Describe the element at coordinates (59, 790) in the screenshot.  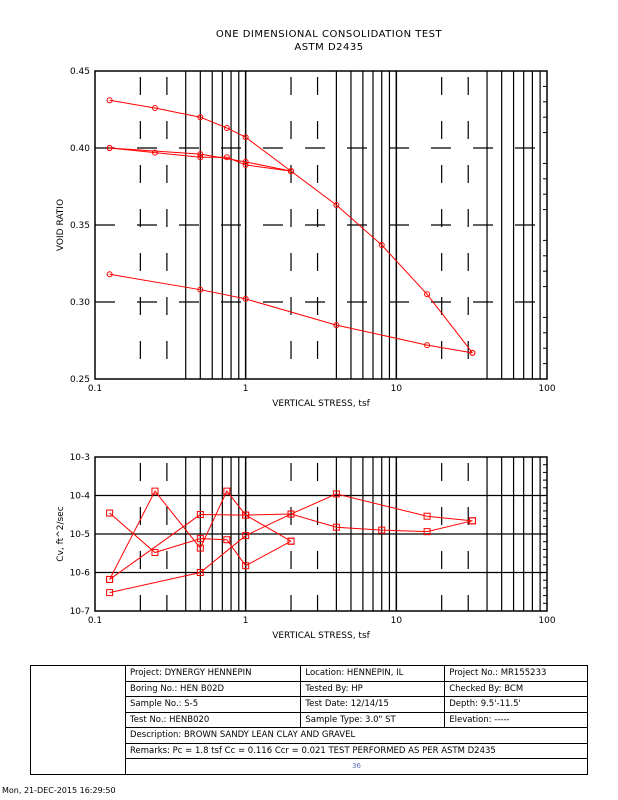
I see `timestamp: Mon, 21-DEC-2015 16:29:50` at that location.